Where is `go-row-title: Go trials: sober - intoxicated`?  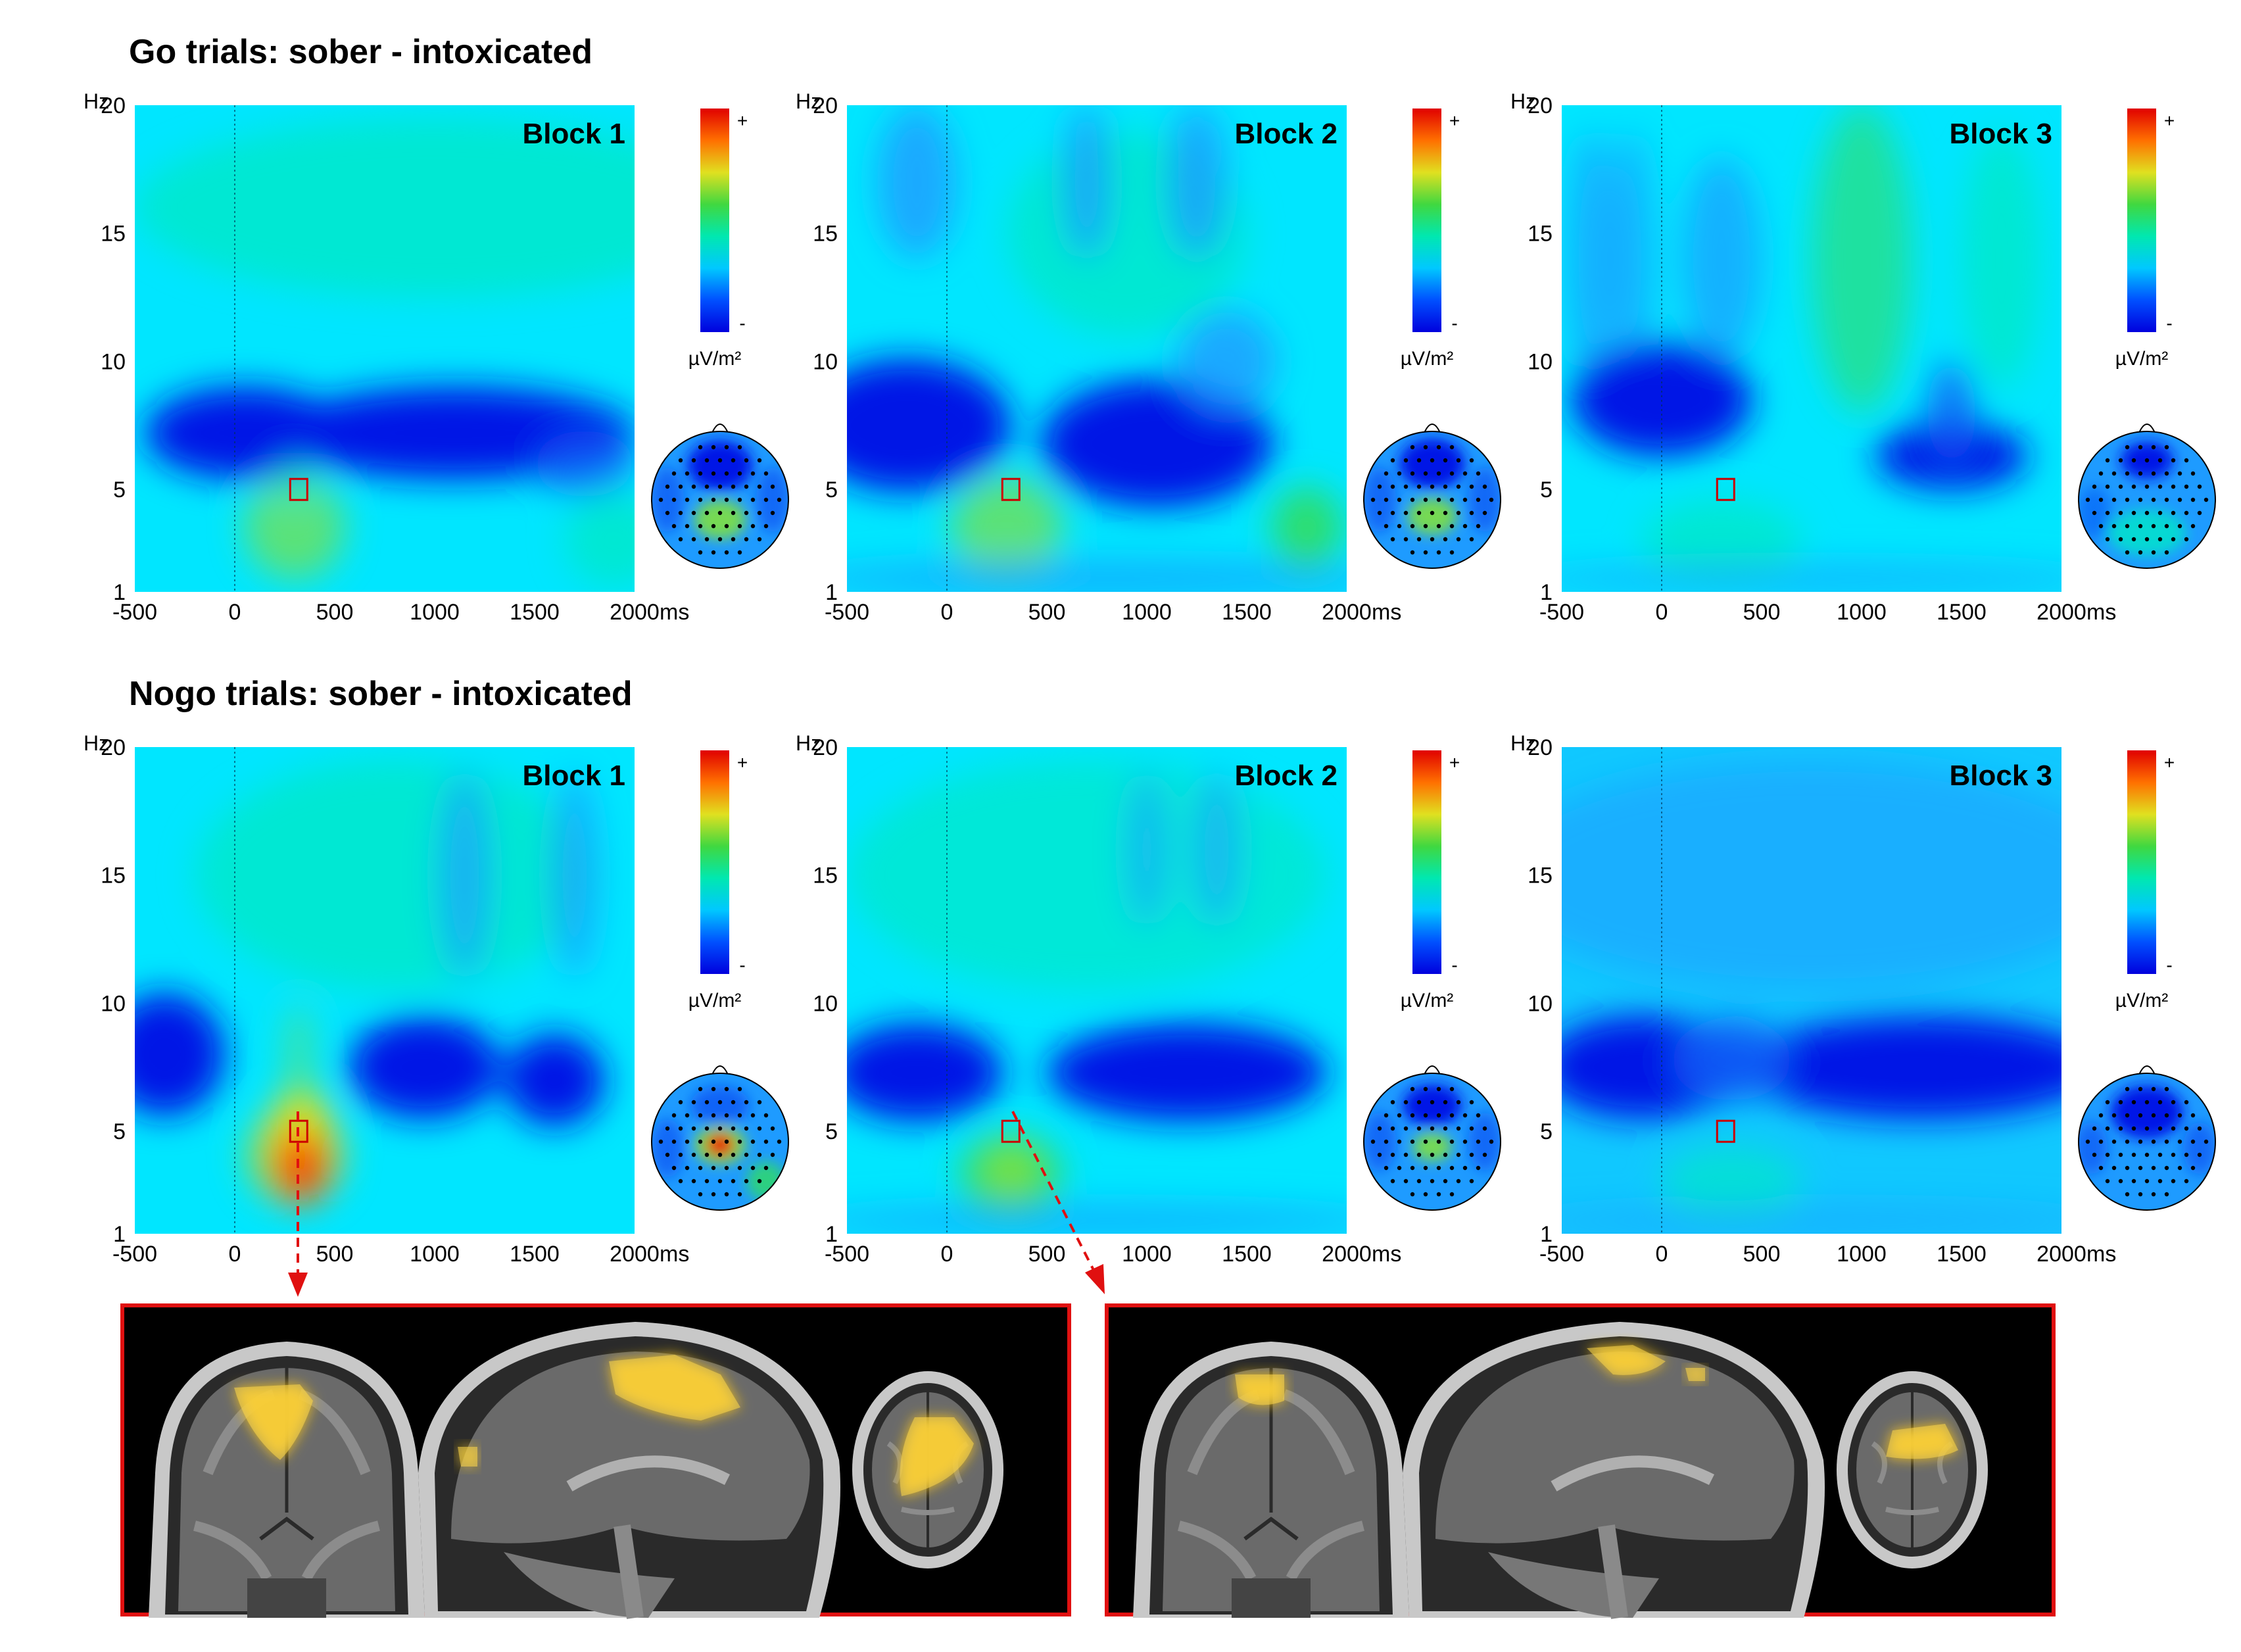 go-row-title: Go trials: sober - intoxicated is located at coordinates (361, 52).